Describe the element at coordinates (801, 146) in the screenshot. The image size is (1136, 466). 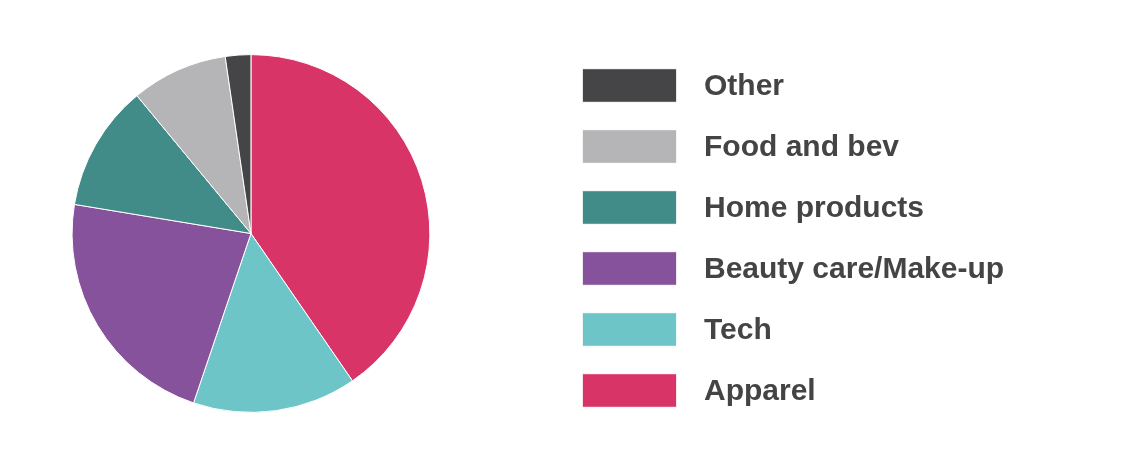
I see `legend-label: Food and bev` at that location.